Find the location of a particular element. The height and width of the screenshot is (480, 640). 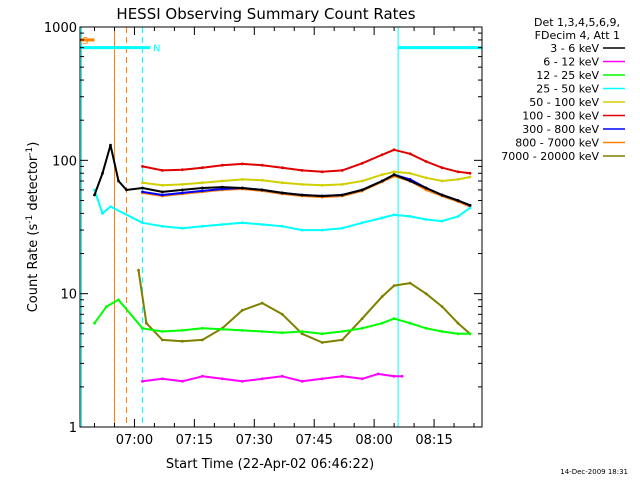

series-line-12-25-kev is located at coordinates (281, 316).